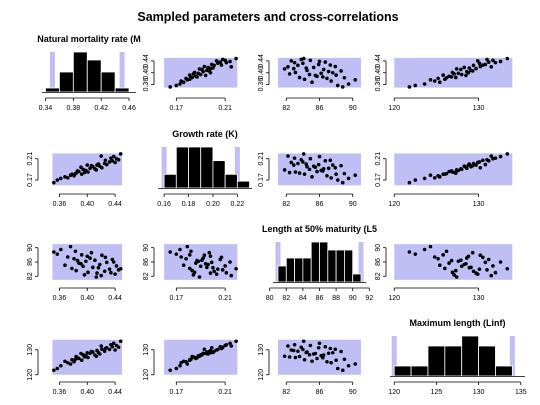 The width and height of the screenshot is (540, 405). I want to click on band-region-Linf-L50, so click(319, 357).